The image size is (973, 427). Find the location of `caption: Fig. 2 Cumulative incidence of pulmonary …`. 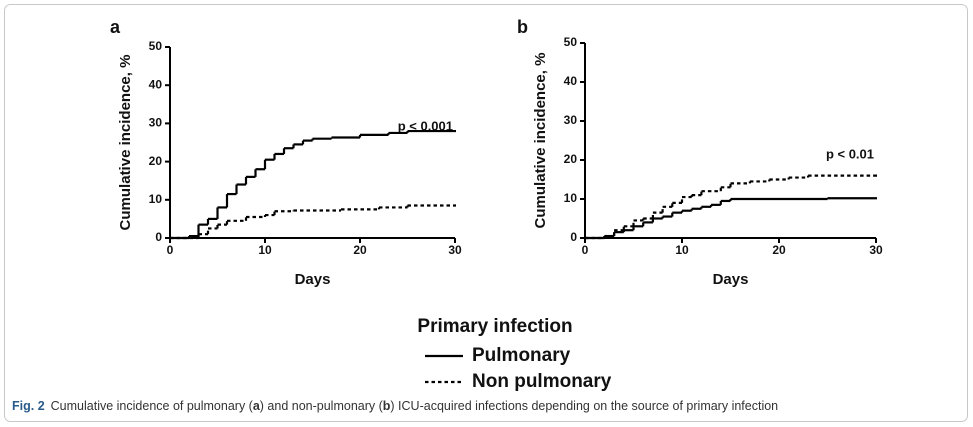

caption: Fig. 2 Cumulative incidence of pulmonary … is located at coordinates (395, 406).